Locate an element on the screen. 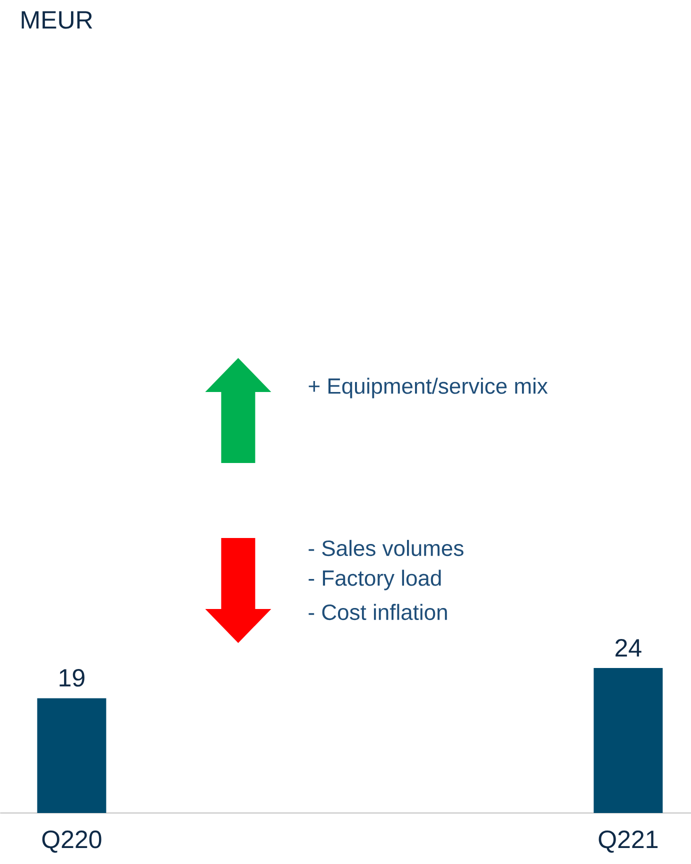 Image resolution: width=691 pixels, height=864 pixels. text: + Equipment/service mix is located at coordinates (428, 388).